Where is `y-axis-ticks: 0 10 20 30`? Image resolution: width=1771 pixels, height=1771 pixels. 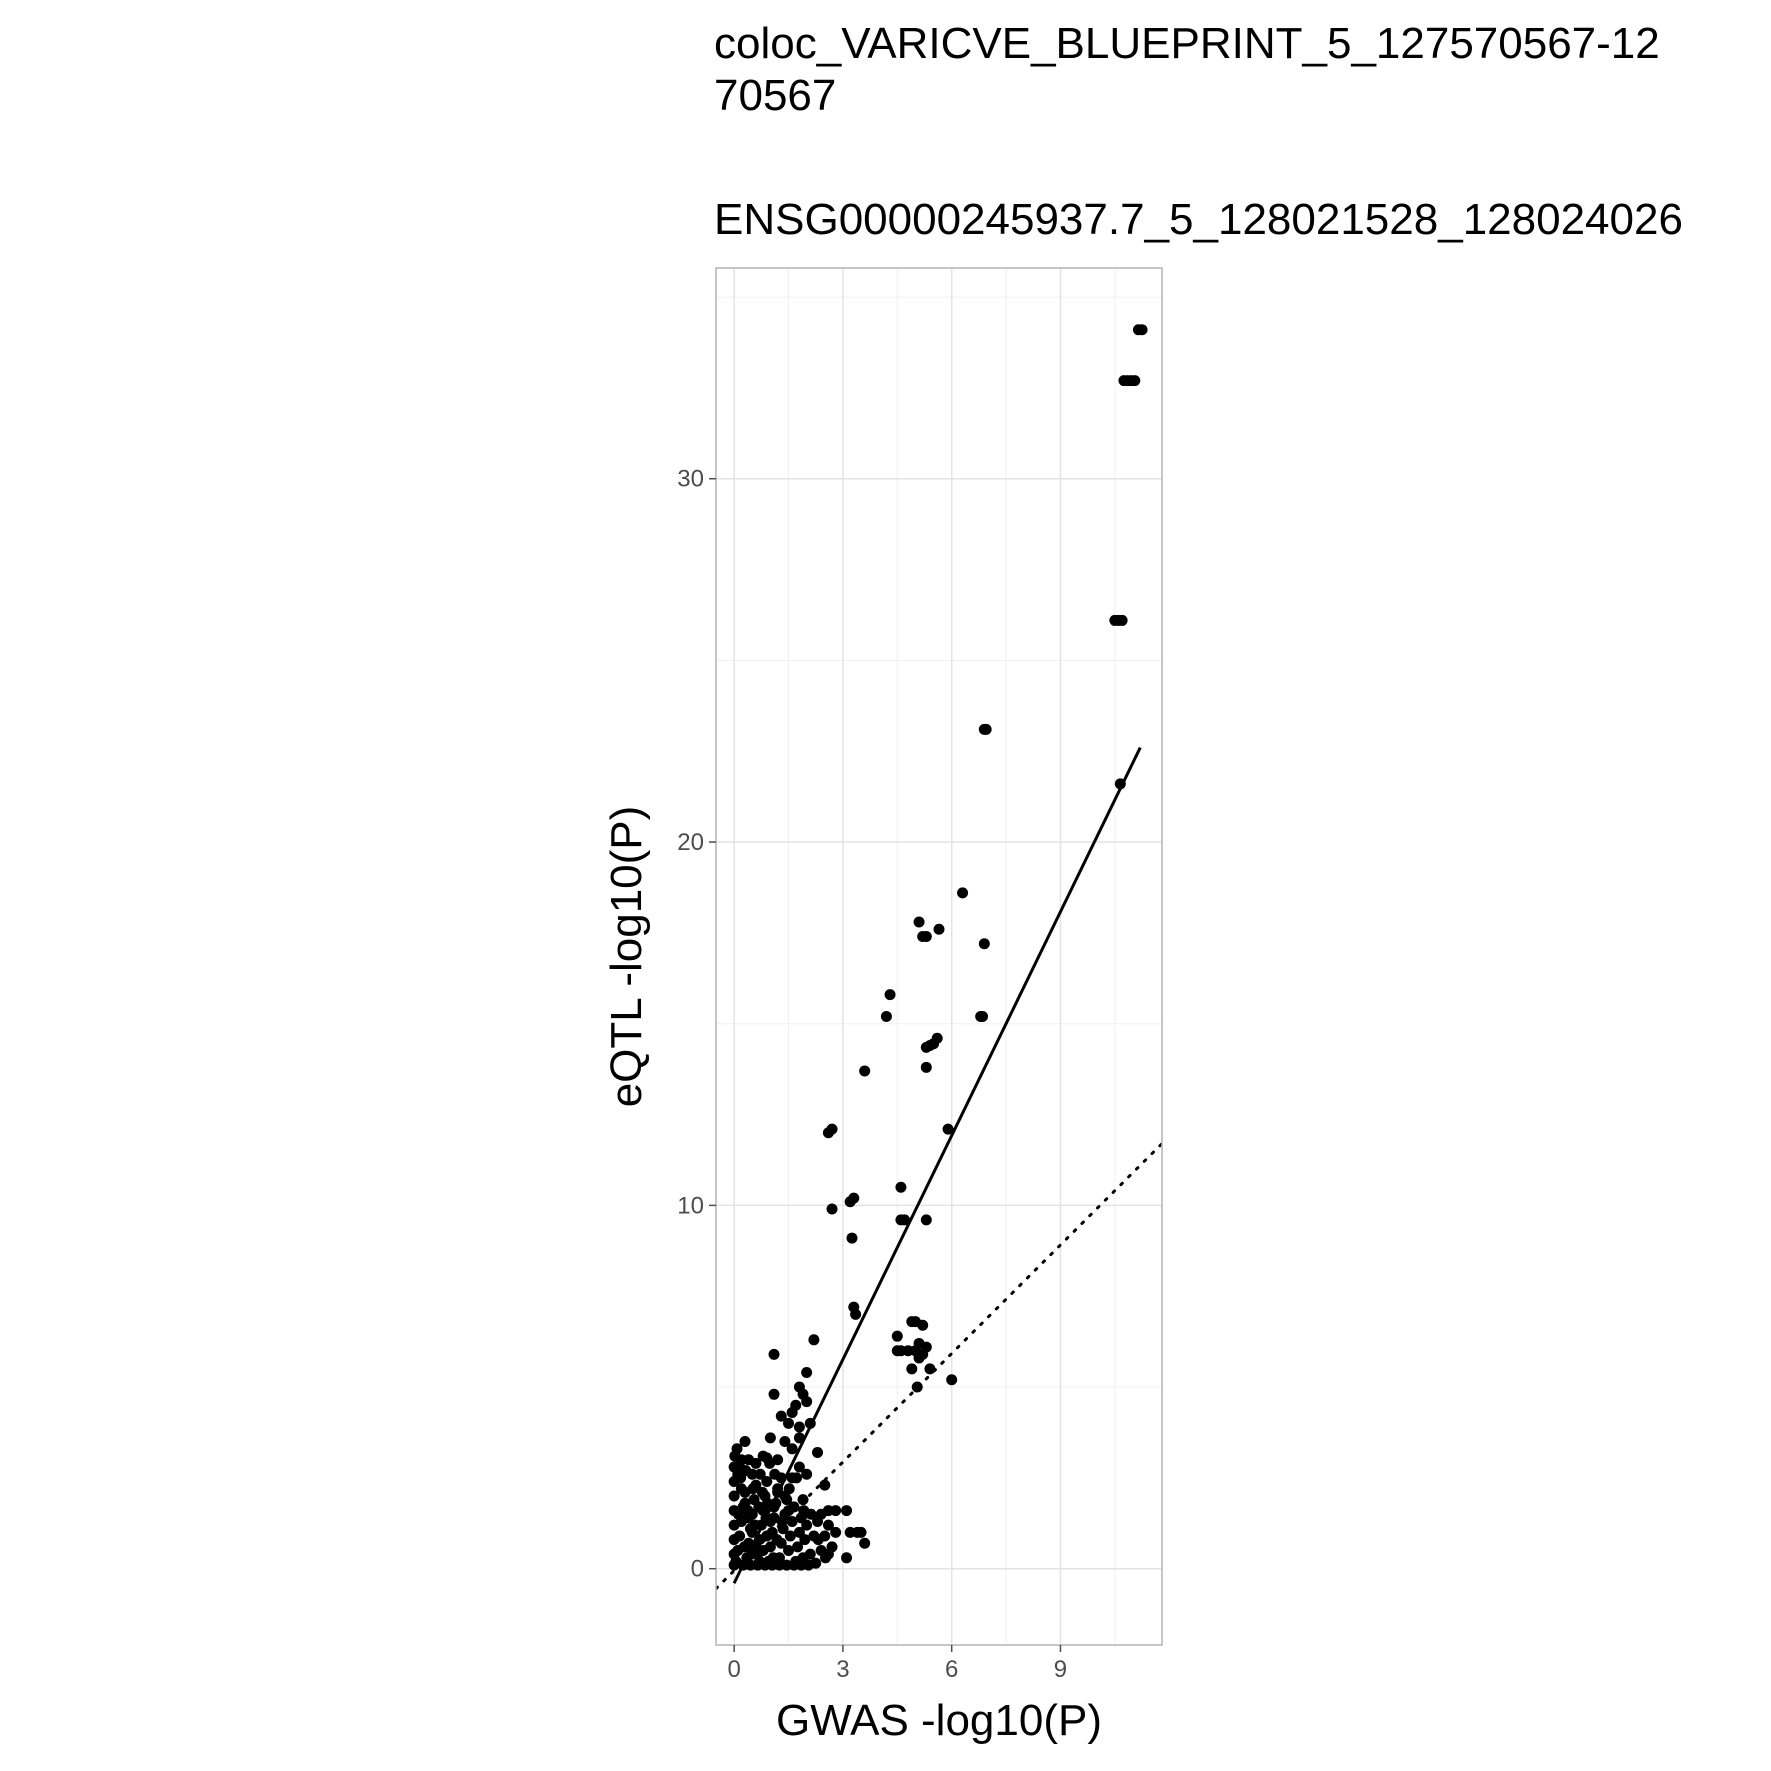
y-axis-ticks: 0 10 20 30 is located at coordinates (696, 1024).